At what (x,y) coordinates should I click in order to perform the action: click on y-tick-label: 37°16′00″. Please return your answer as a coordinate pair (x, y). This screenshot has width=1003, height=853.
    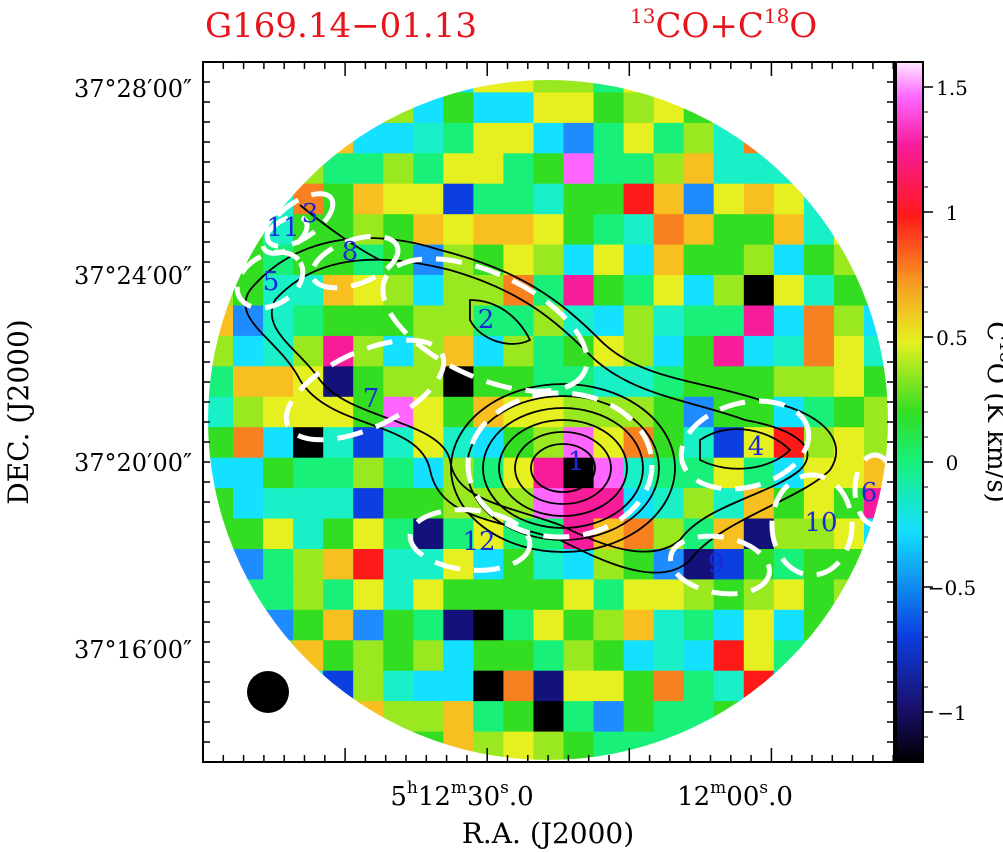
    Looking at the image, I should click on (133, 650).